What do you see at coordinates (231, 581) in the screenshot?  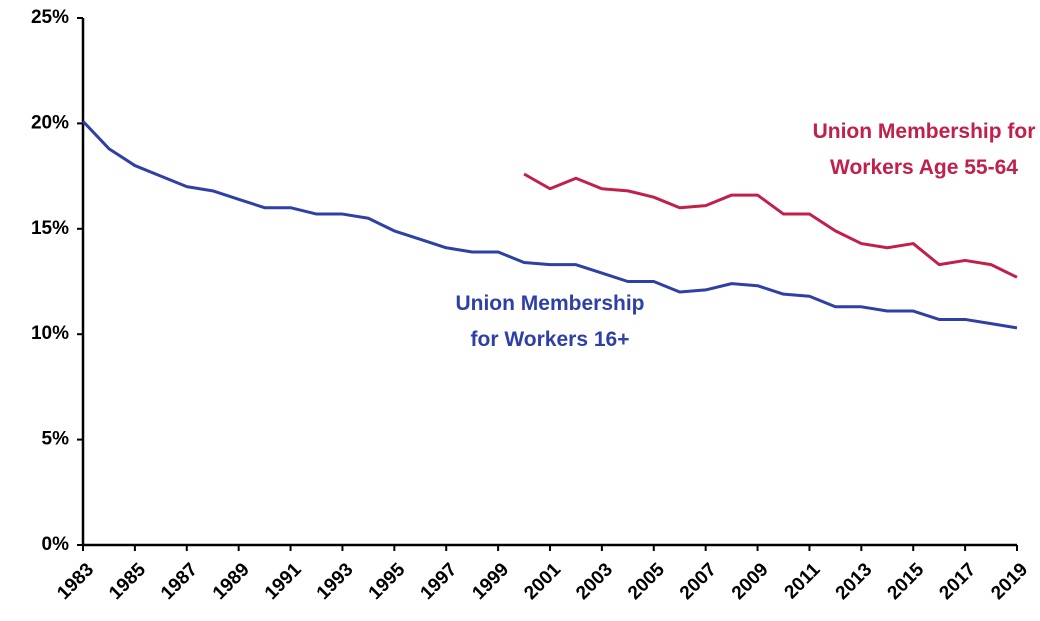 I see `x-tick-label: 1989` at bounding box center [231, 581].